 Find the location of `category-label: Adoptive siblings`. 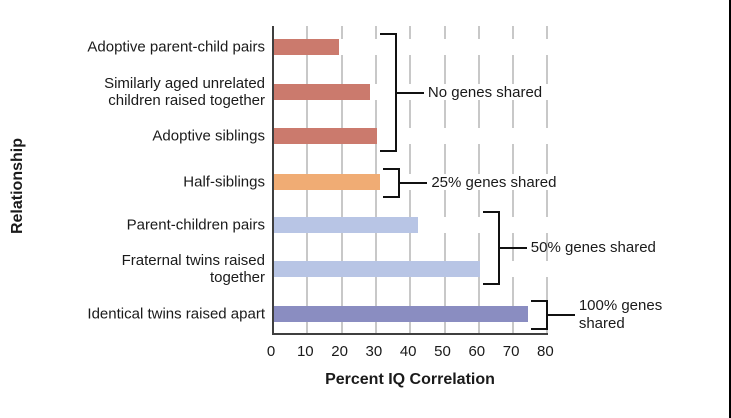

category-label: Adoptive siblings is located at coordinates (208, 136).